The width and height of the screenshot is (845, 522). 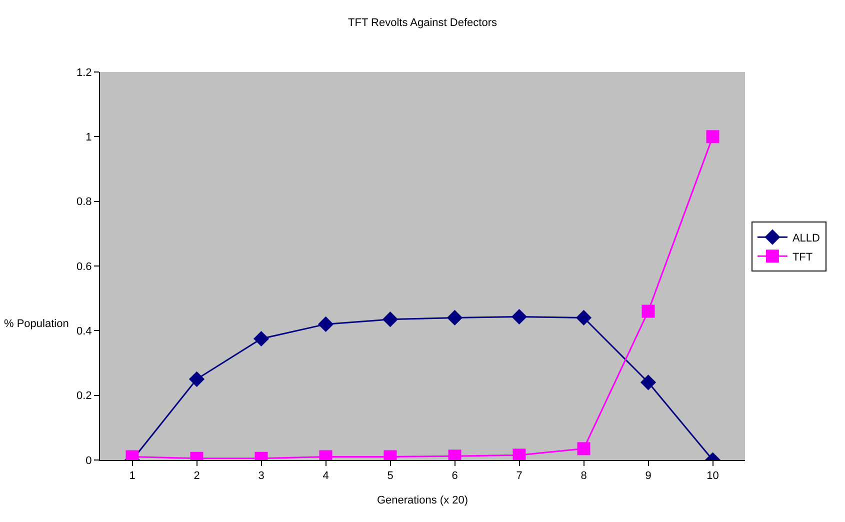 What do you see at coordinates (455, 476) in the screenshot?
I see `x-tick-label: 6` at bounding box center [455, 476].